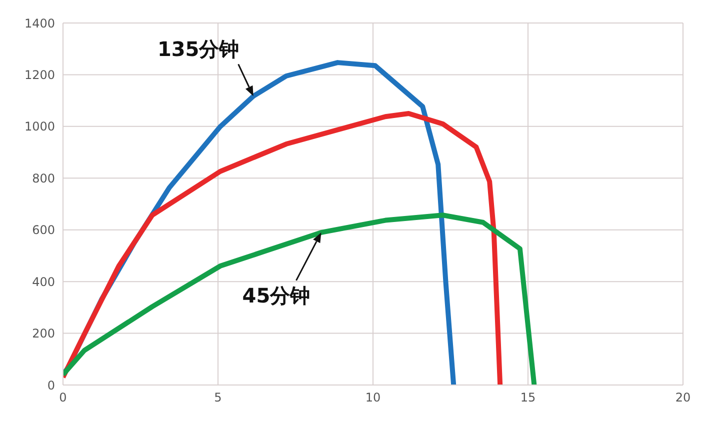  I want to click on y-tick-label: 1200, so click(39, 75).